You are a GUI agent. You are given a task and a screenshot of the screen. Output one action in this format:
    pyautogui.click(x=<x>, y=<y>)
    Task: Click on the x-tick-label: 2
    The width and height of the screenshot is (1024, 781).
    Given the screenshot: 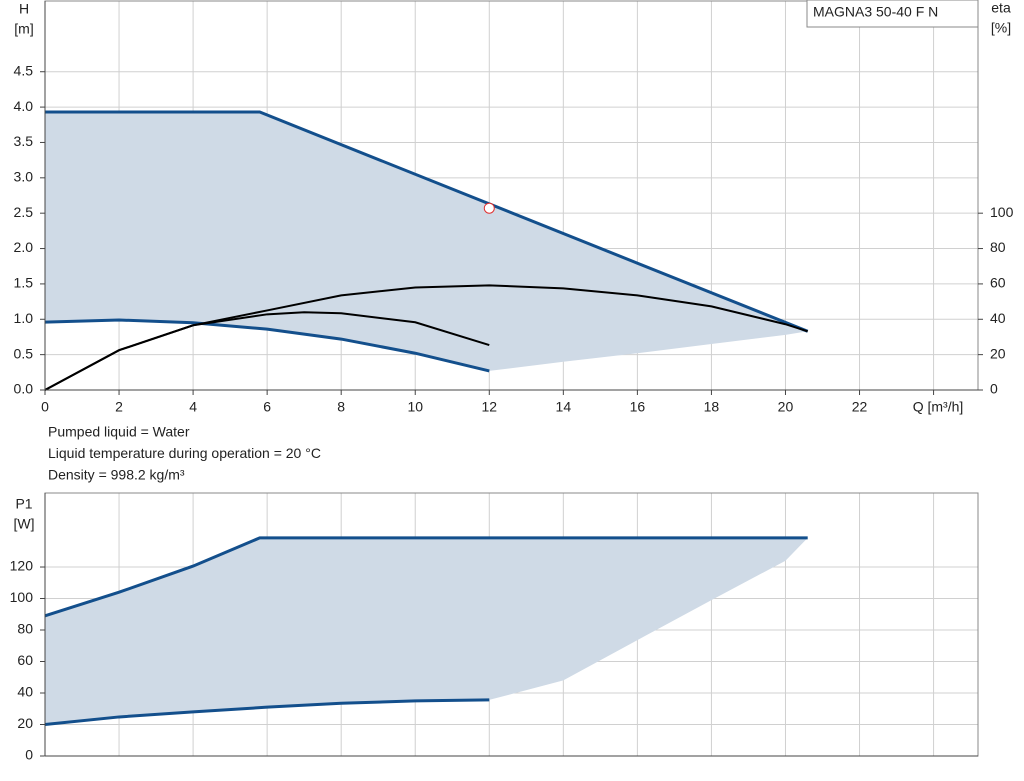 What is the action you would take?
    pyautogui.click(x=119, y=407)
    